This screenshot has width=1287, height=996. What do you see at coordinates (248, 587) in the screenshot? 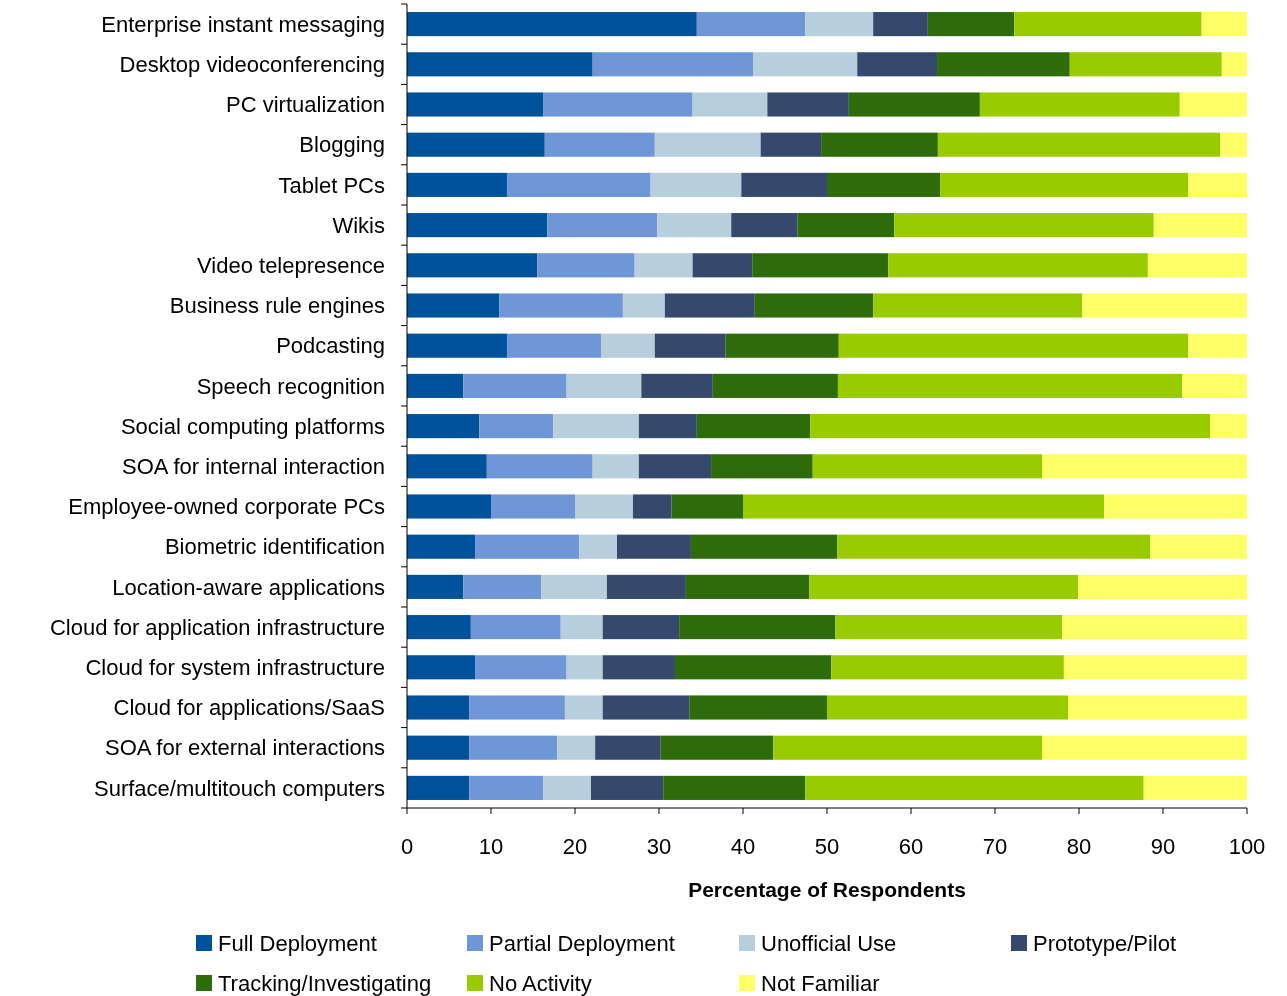
I see `y-tick-label: Location-aware applications` at bounding box center [248, 587].